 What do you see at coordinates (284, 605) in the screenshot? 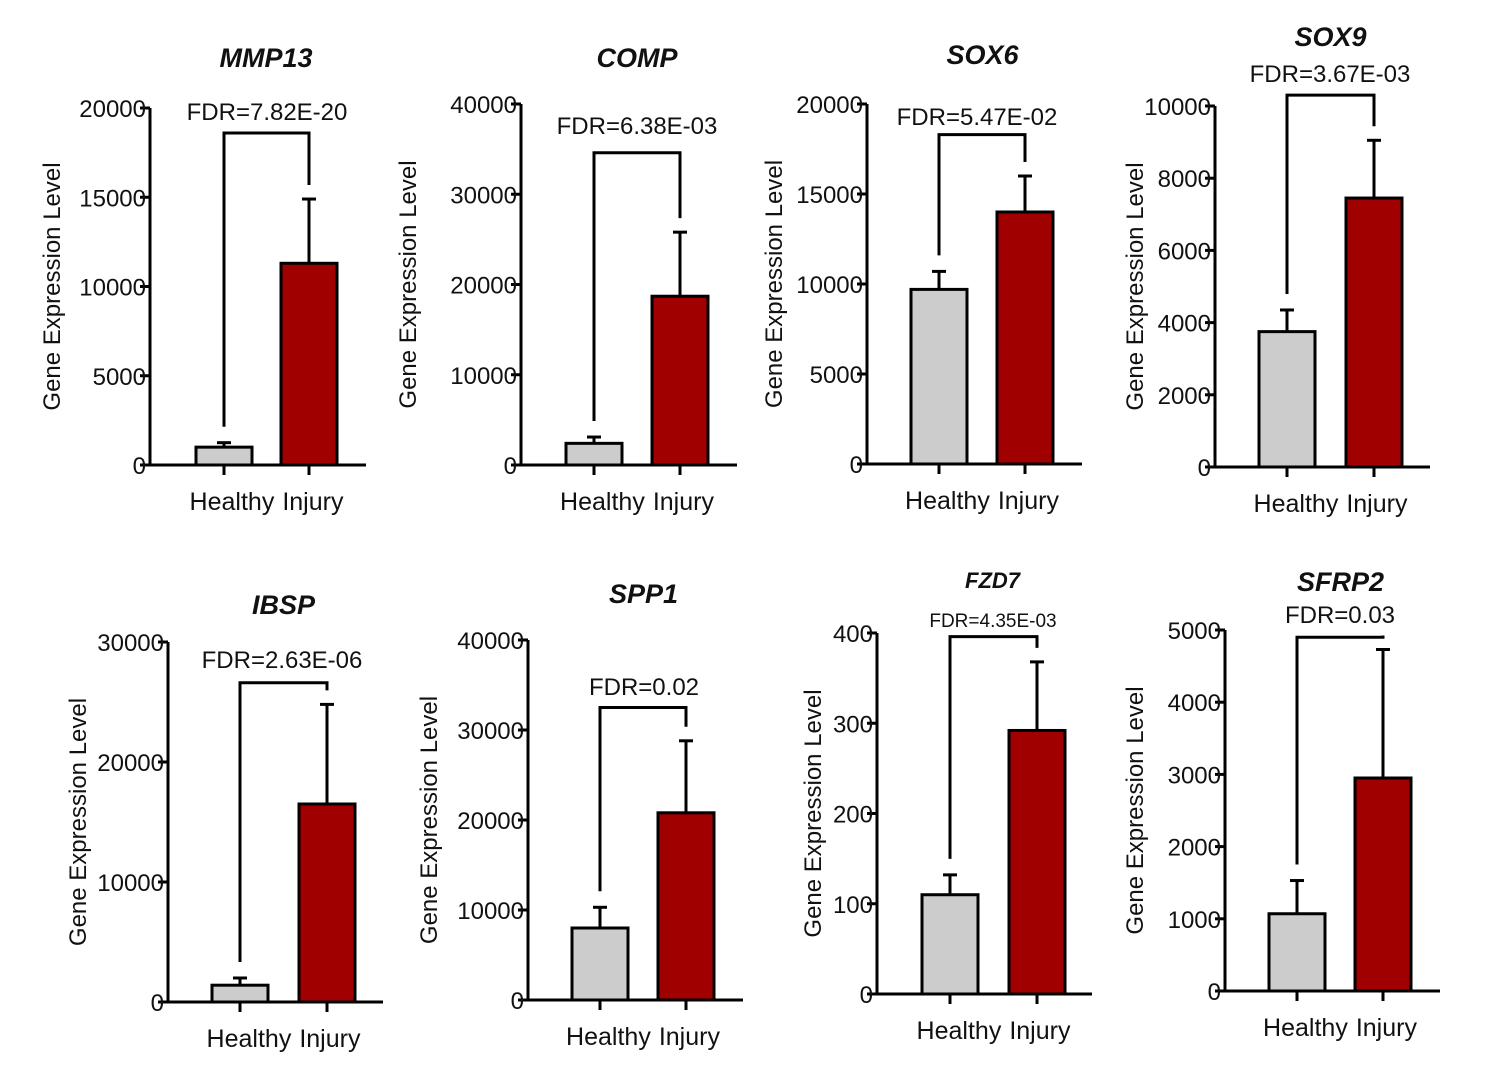
I see `chart-title: IBSP` at bounding box center [284, 605].